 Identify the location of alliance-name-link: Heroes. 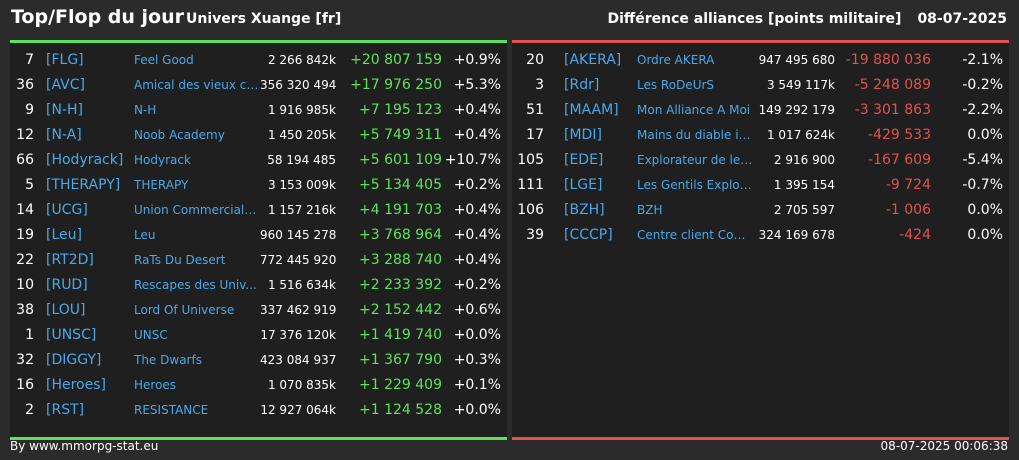
(155, 385).